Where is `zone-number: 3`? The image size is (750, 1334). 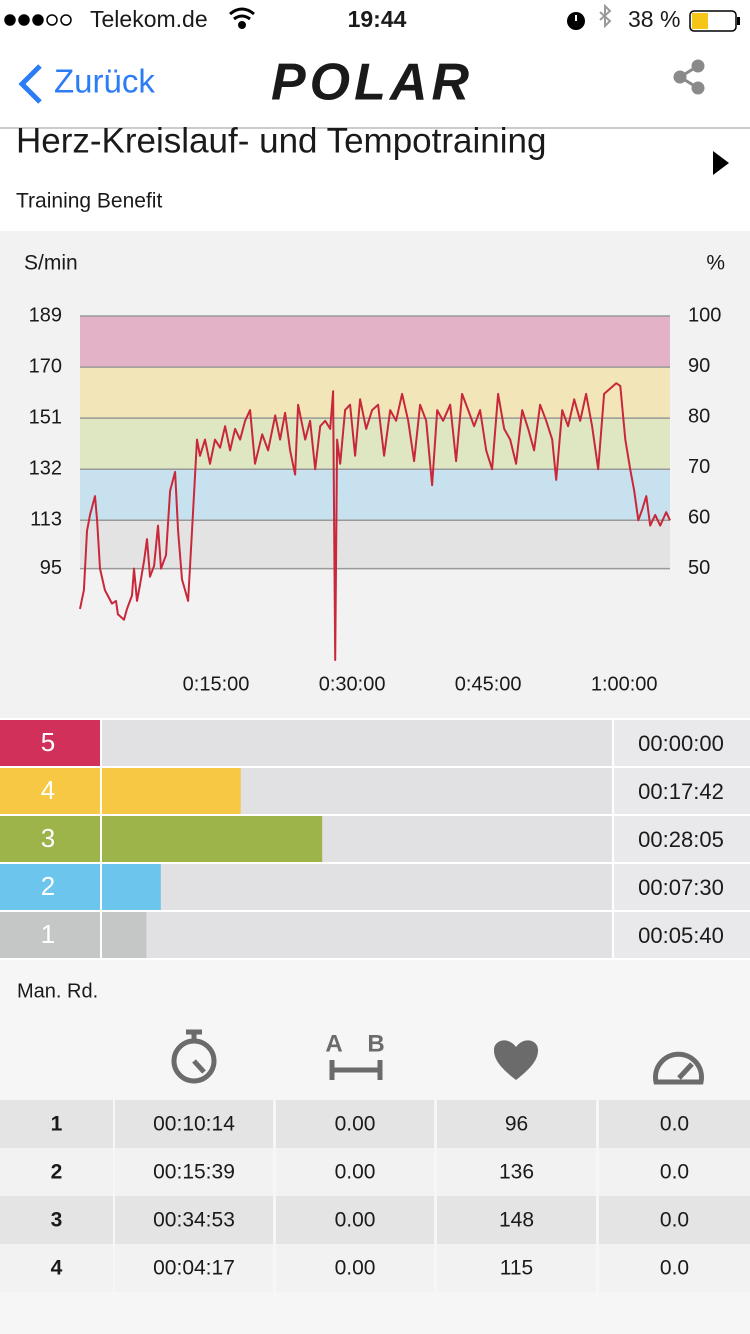 zone-number: 3 is located at coordinates (48, 838).